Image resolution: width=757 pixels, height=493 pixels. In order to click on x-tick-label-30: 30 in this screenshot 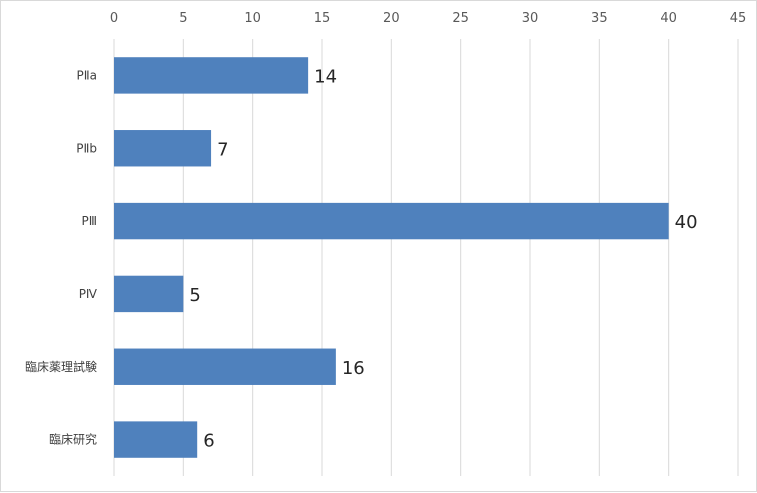, I will do `click(530, 18)`.